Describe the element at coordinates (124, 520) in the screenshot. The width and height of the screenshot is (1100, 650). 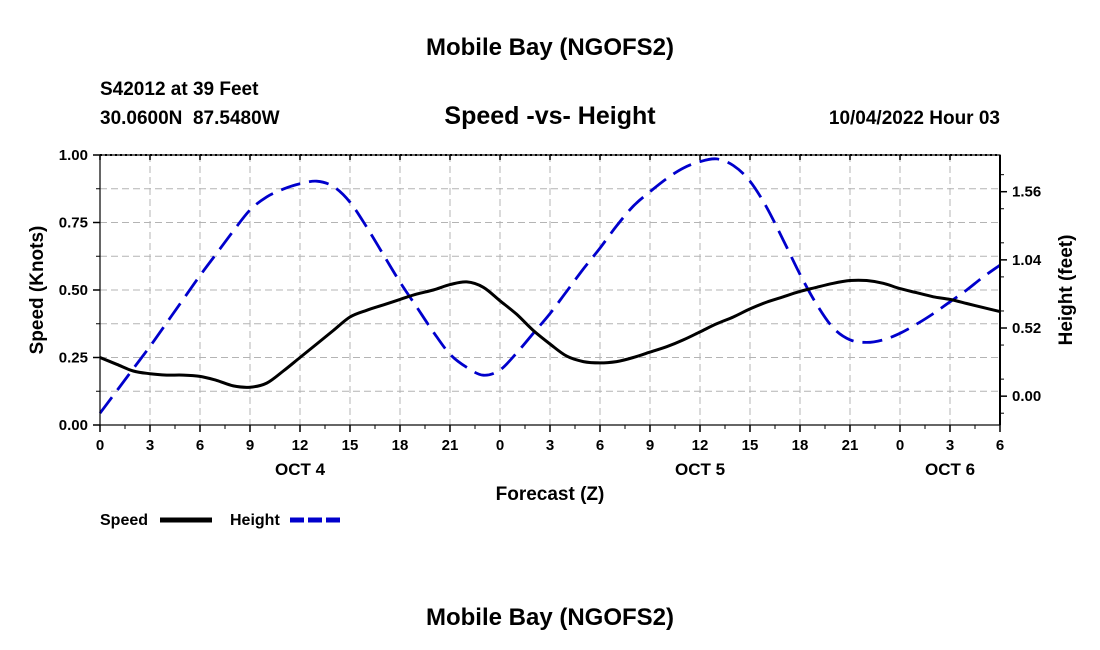
I see `legend-speed-label: Speed` at that location.